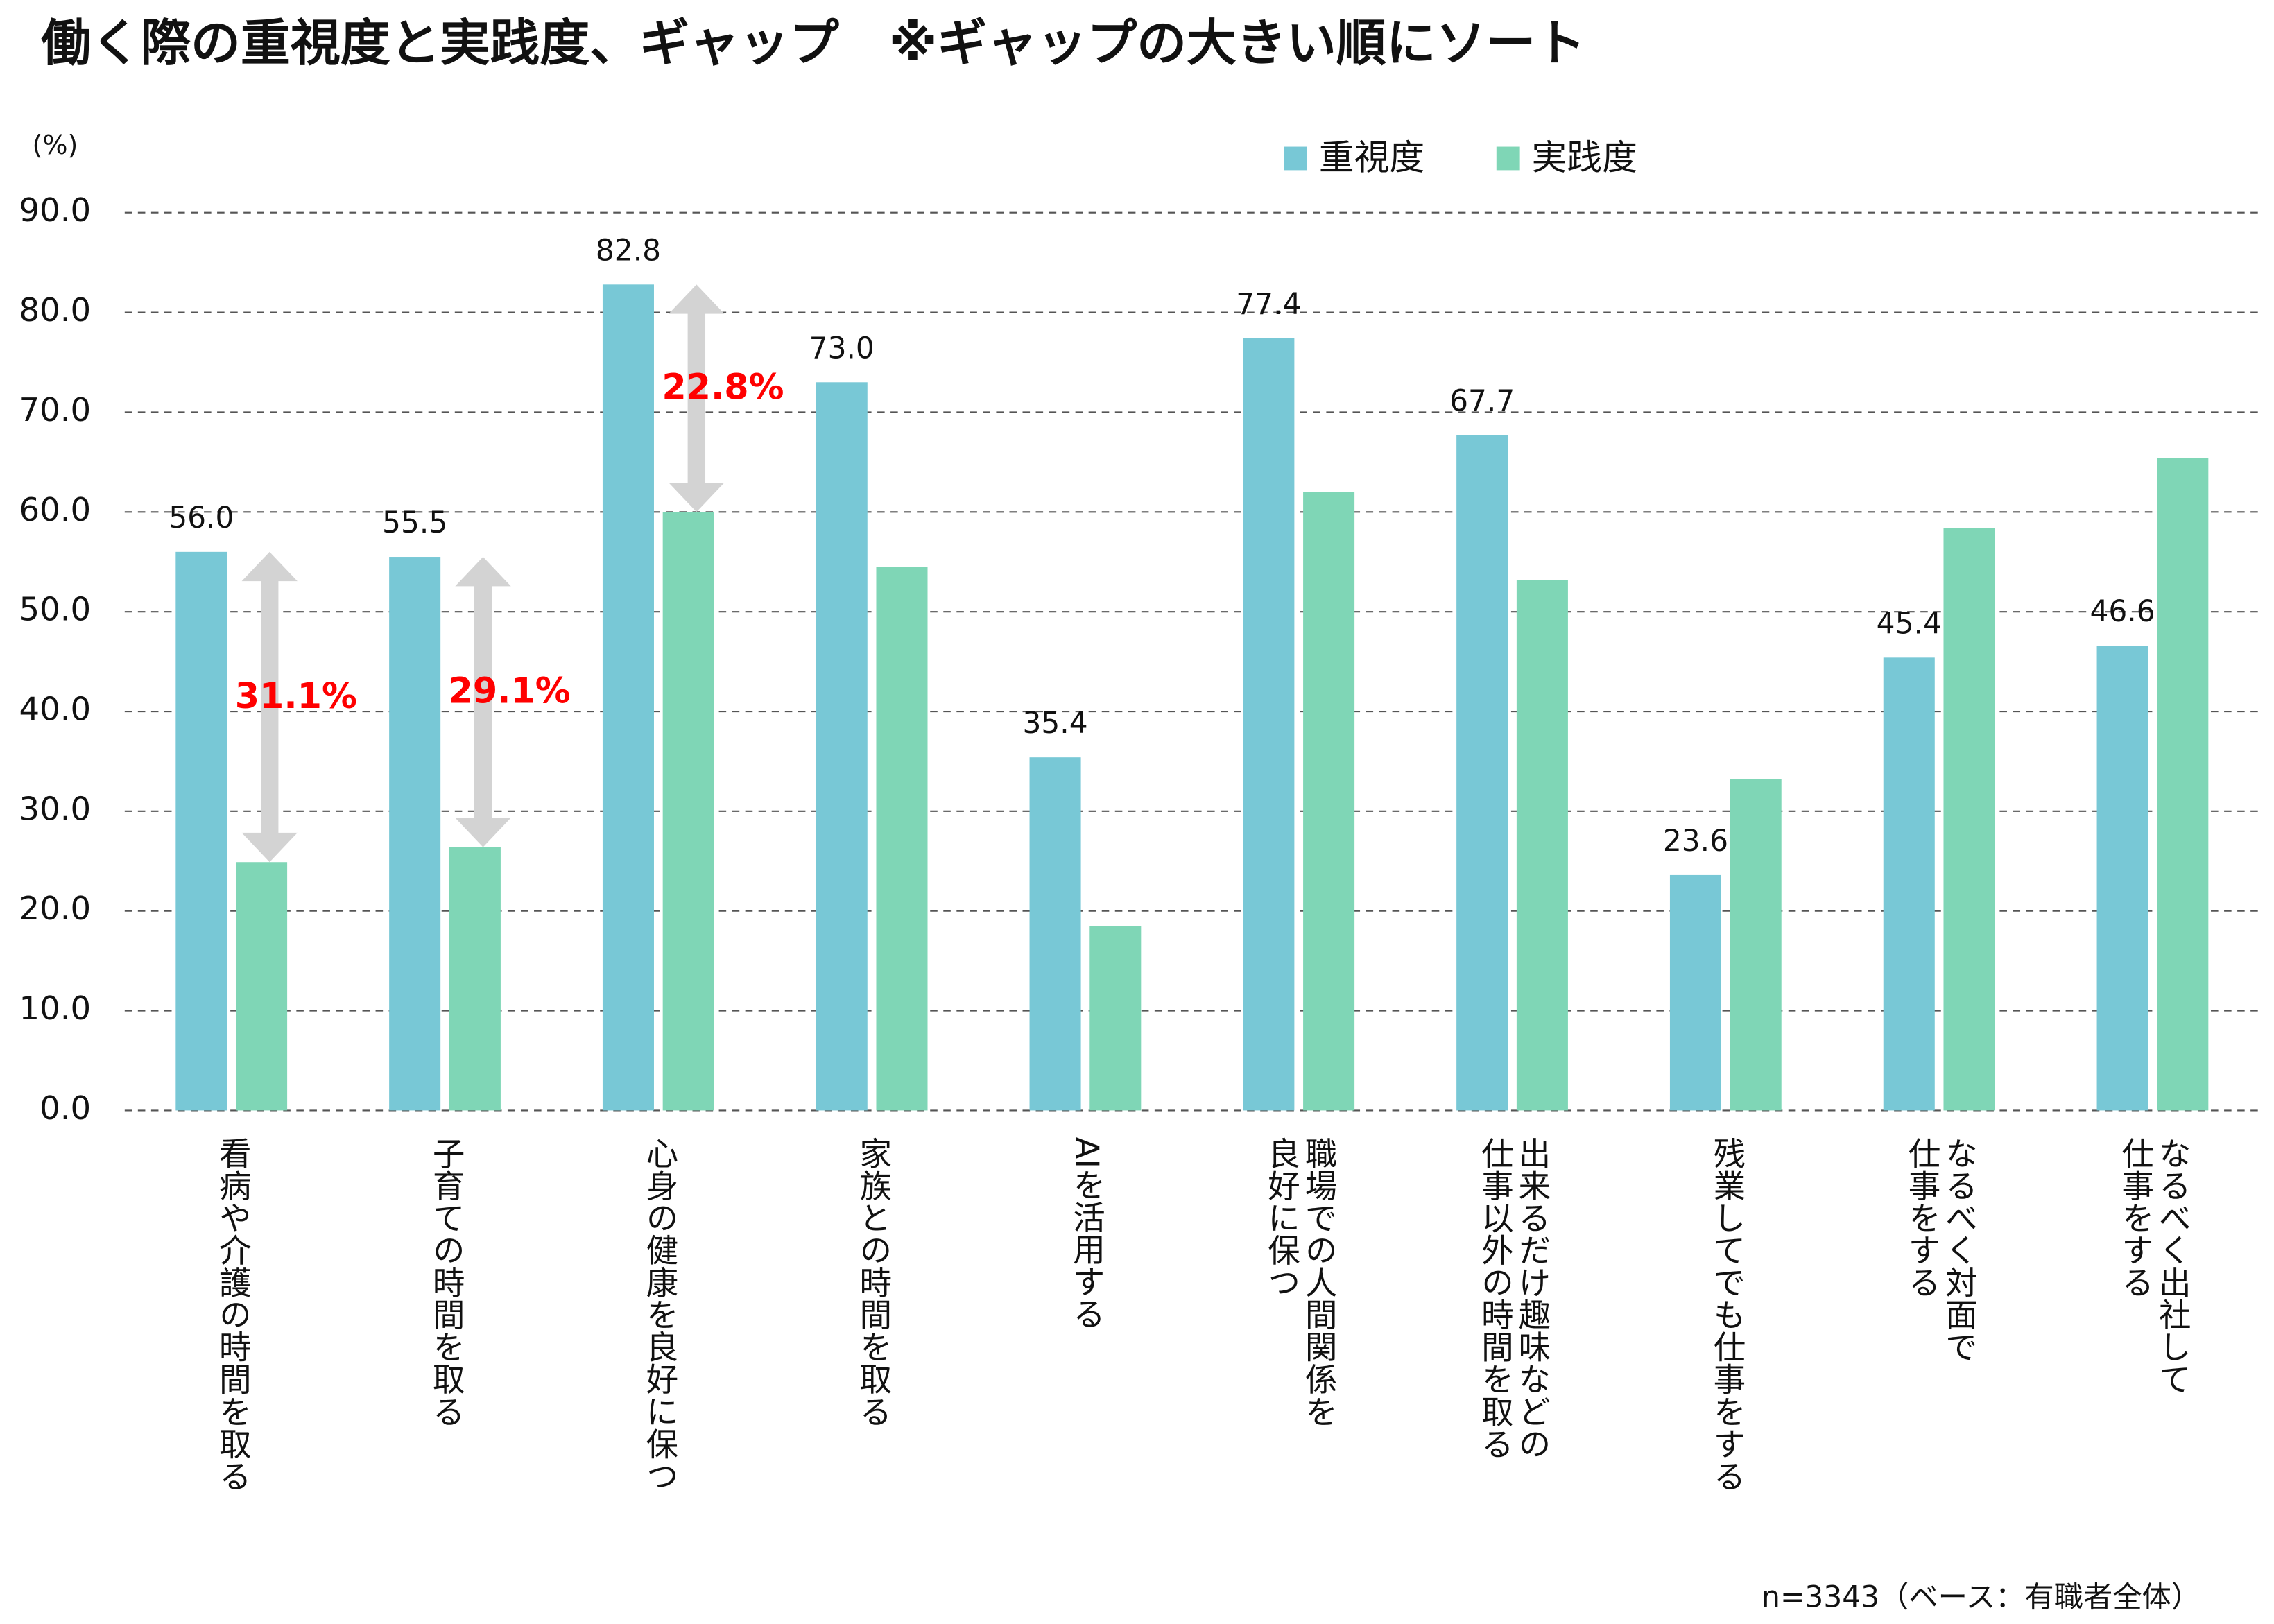 This screenshot has width=2274, height=1624. Describe the element at coordinates (231, 1315) in the screenshot. I see `x-tick-label: 看病や介護の時間を取る` at that location.